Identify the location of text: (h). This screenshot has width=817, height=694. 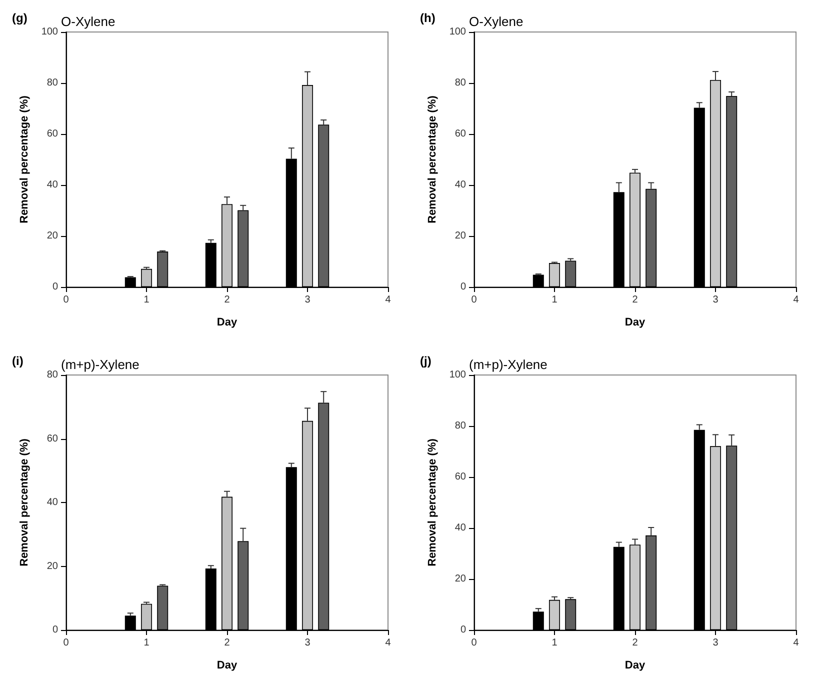
(428, 18).